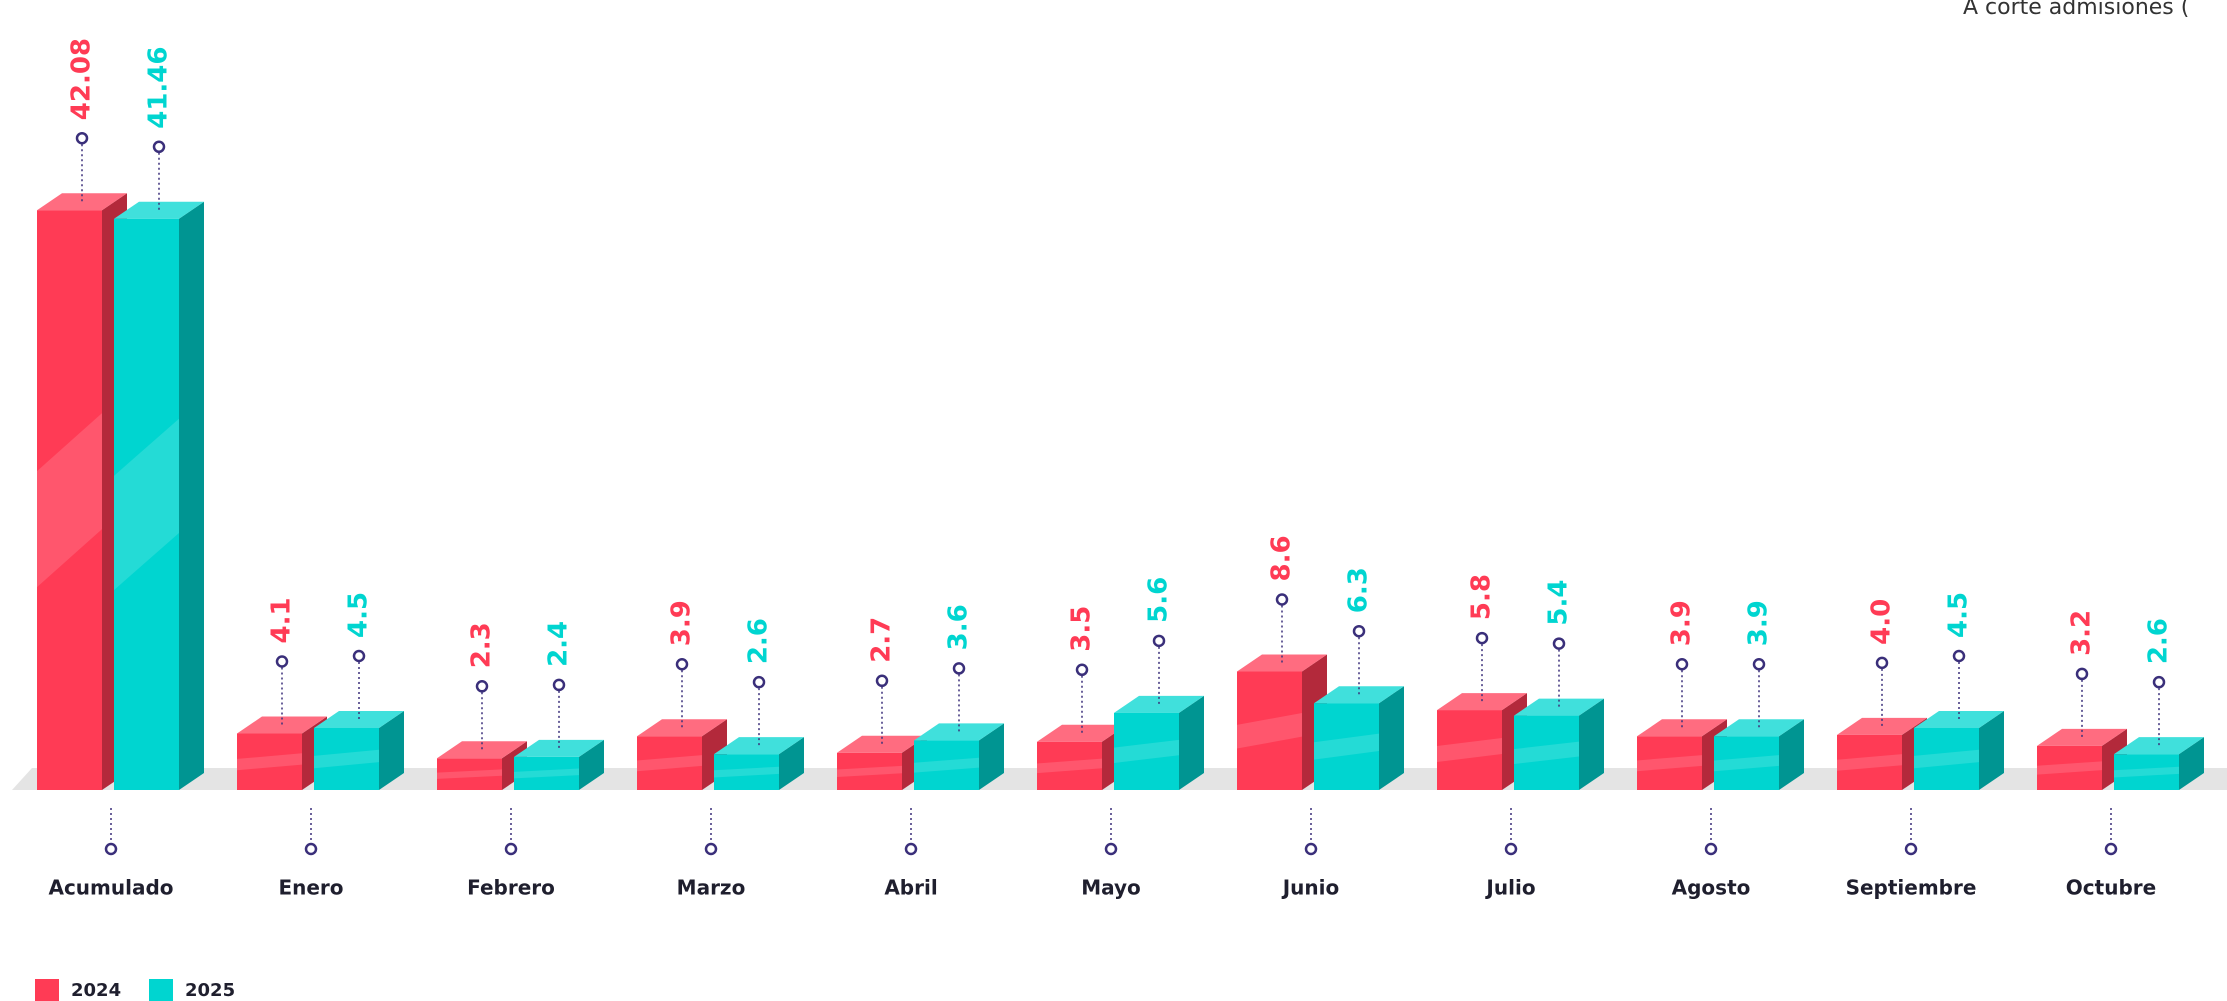 This screenshot has height=1001, width=2227. What do you see at coordinates (82, 79) in the screenshot?
I see `value-label: 42.08` at bounding box center [82, 79].